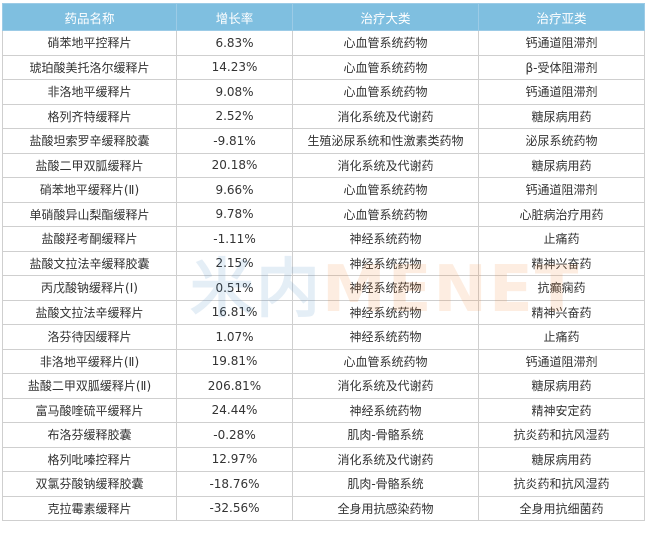 This screenshot has height=537, width=646. I want to click on table-row: 盐酸文拉法辛缓释片 16.81% 神经系统药物 精神兴奋药, so click(323, 312).